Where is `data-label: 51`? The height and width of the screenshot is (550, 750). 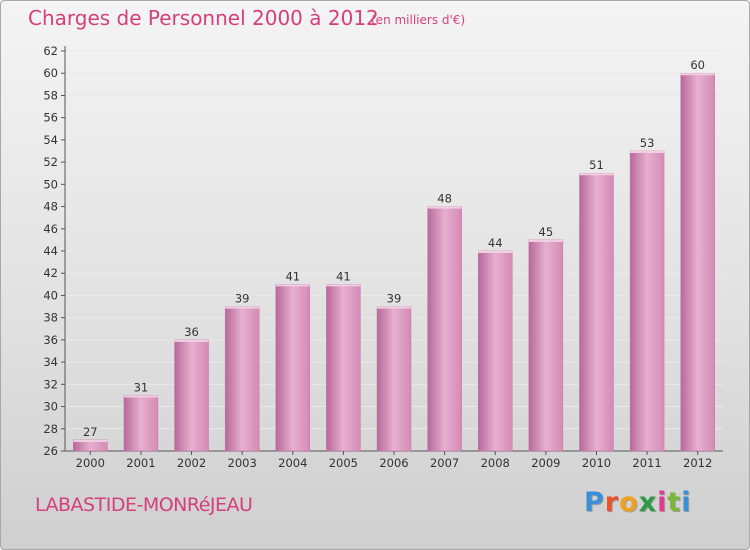 data-label: 51 is located at coordinates (596, 165).